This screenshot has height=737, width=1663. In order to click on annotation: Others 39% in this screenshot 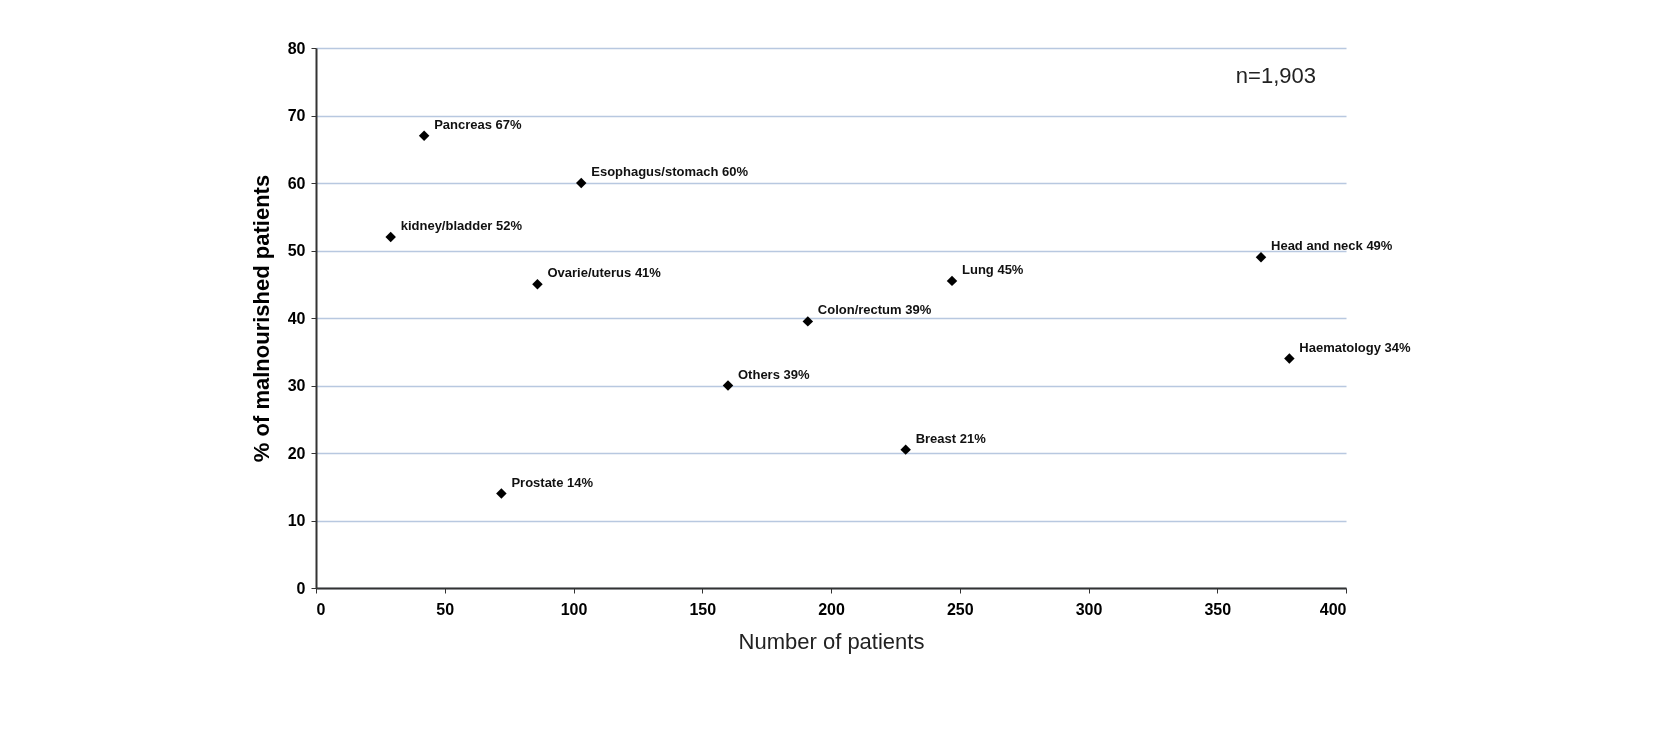, I will do `click(774, 374)`.